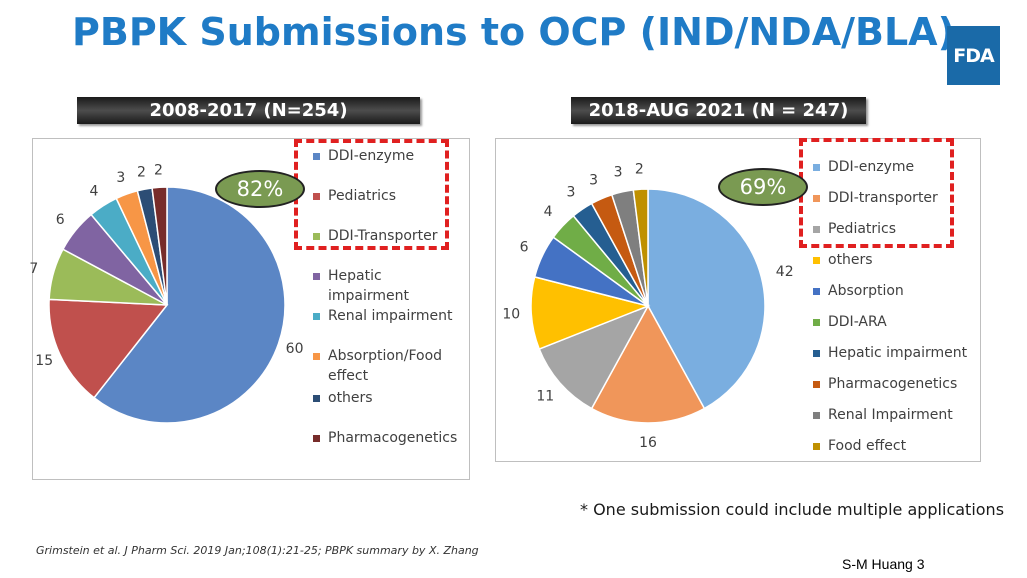  Describe the element at coordinates (890, 415) in the screenshot. I see `legend-label: Renal Impairment` at that location.